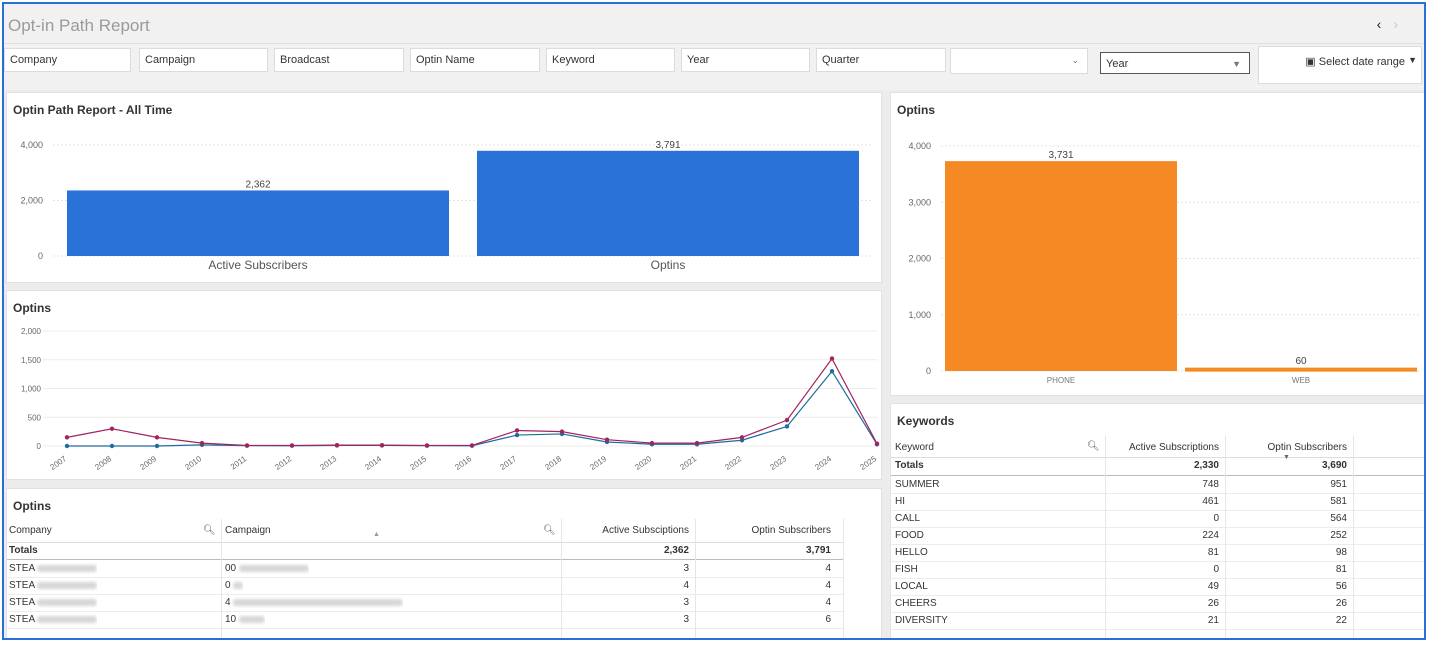  What do you see at coordinates (1157, 485) in the screenshot?
I see `table-row: SUMMER 748 951` at bounding box center [1157, 485].